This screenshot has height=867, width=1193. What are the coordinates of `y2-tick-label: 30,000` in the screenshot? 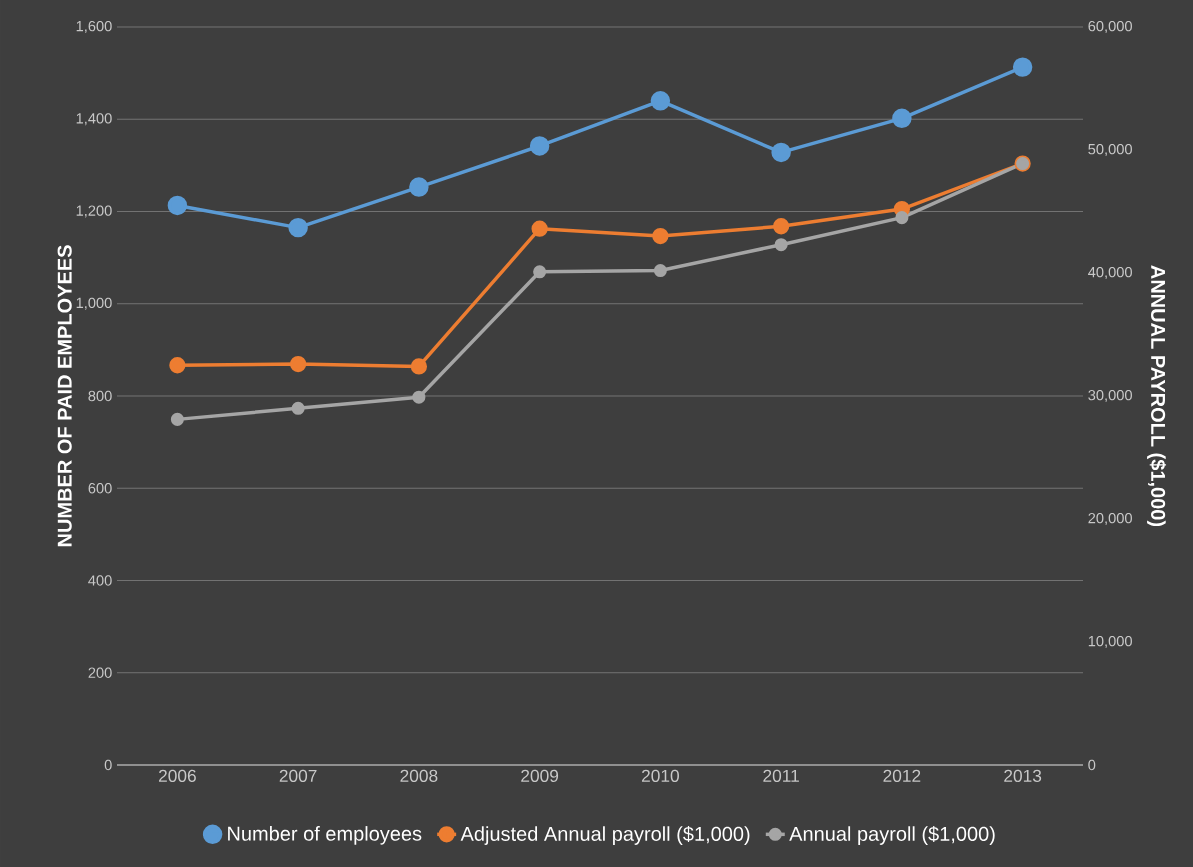 It's located at (1110, 396).